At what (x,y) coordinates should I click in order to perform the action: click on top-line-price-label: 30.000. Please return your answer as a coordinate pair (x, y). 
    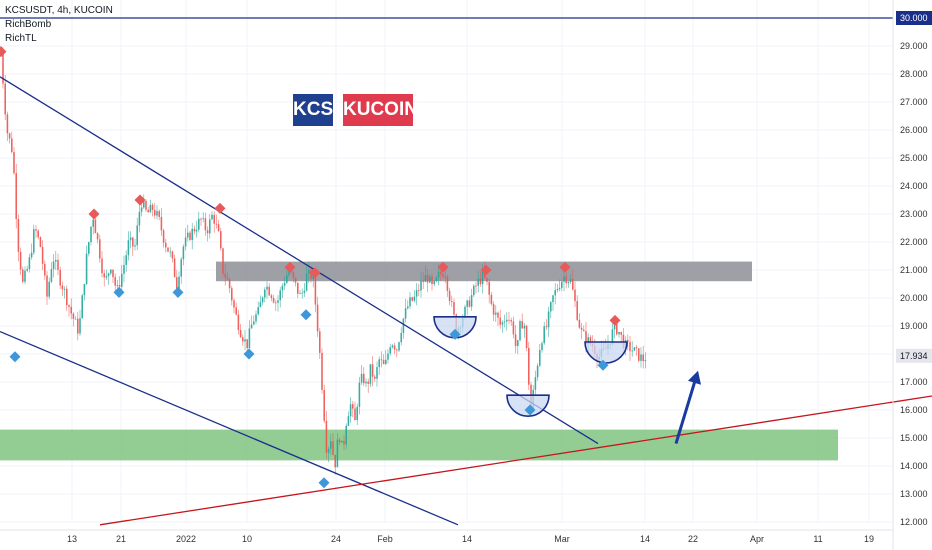
    Looking at the image, I should click on (914, 18).